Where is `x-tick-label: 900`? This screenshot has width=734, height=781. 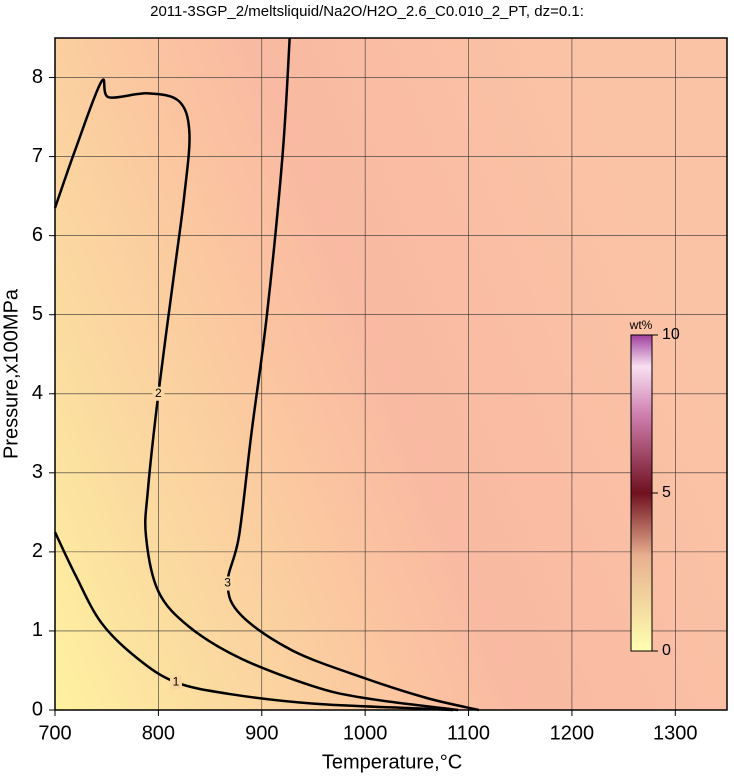
x-tick-label: 900 is located at coordinates (261, 733).